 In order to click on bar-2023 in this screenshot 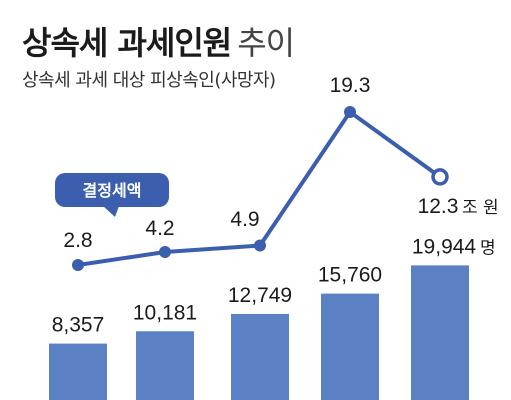, I will do `click(440, 332)`.